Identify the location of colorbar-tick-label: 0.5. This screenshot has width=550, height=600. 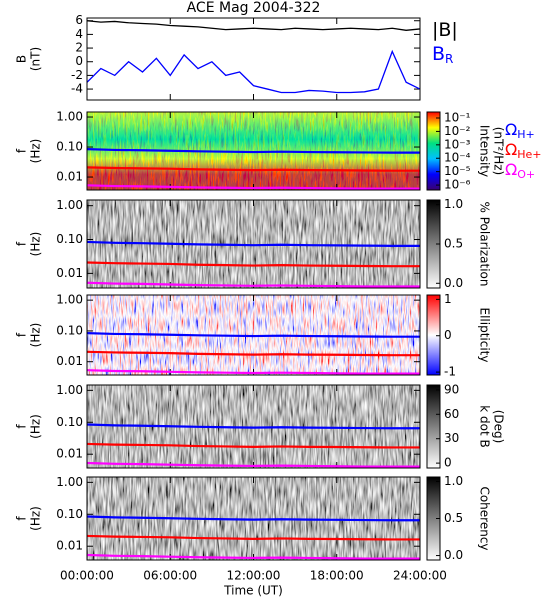
(453, 518).